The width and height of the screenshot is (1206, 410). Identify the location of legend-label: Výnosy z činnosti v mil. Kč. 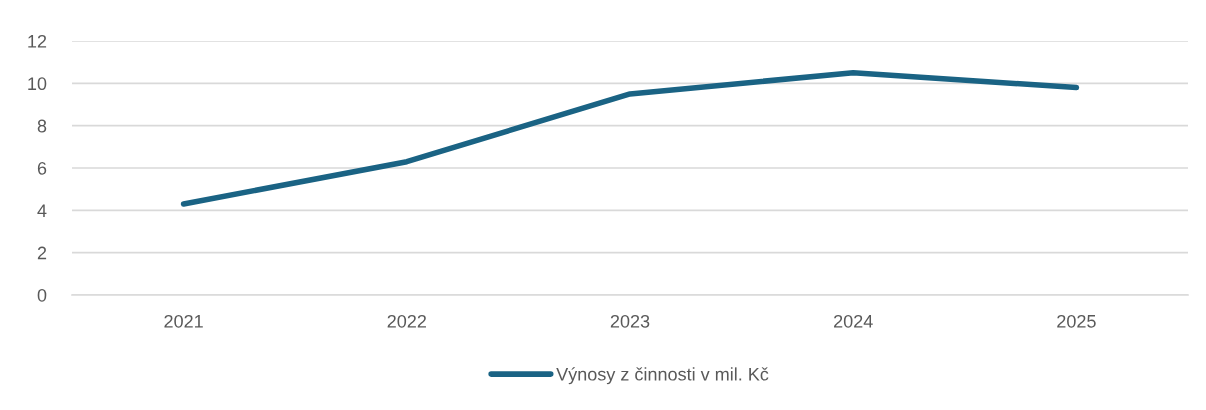
(662, 376).